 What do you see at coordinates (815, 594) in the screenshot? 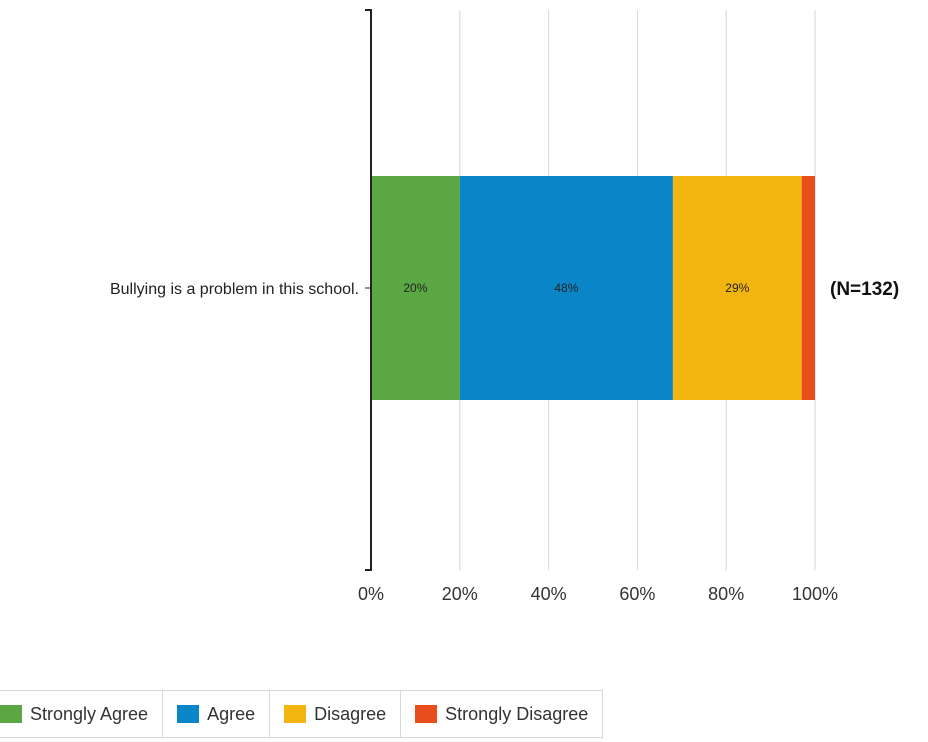
I see `x-tick-label: 100%` at bounding box center [815, 594].